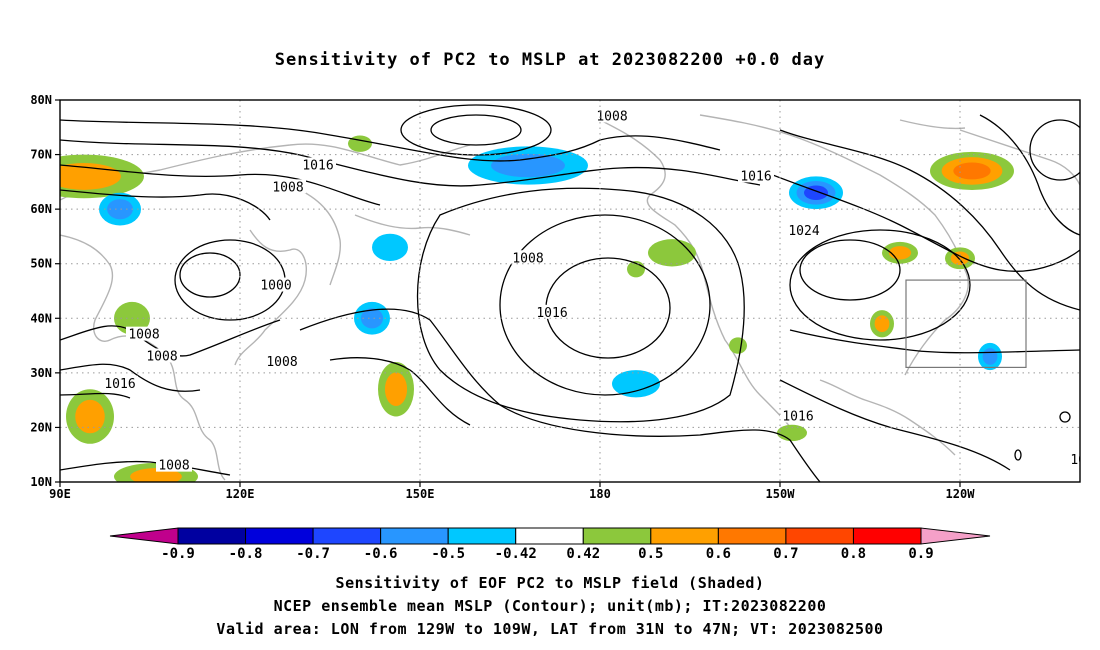 This screenshot has height=650, width=1100. What do you see at coordinates (60, 494) in the screenshot?
I see `lon-tick-label: 90E` at bounding box center [60, 494].